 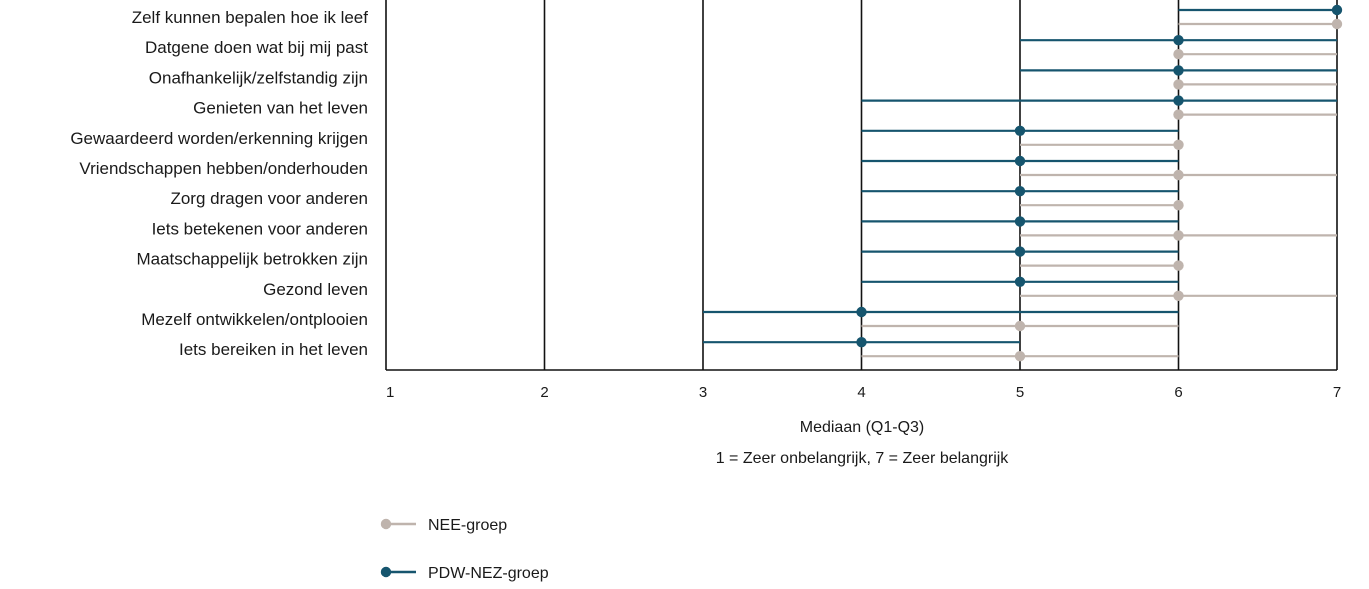 I want to click on x-tick-labels: 1 2 3 4 5 6 7, so click(x=863, y=392).